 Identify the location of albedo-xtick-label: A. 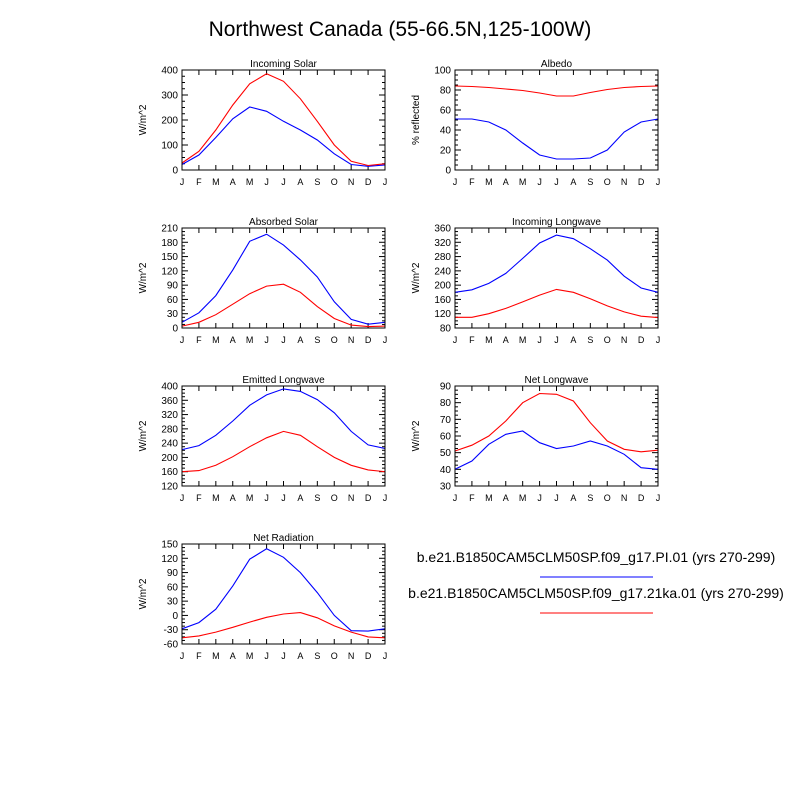
(506, 182).